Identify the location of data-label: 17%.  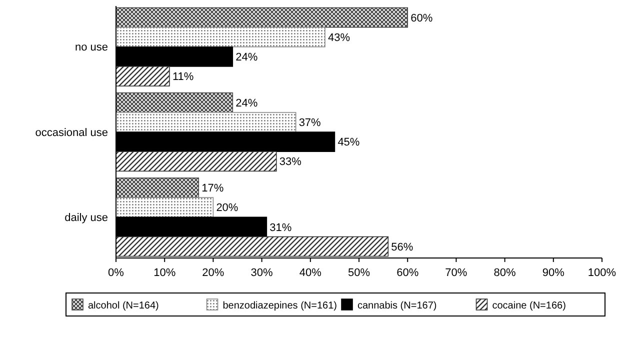
(213, 188).